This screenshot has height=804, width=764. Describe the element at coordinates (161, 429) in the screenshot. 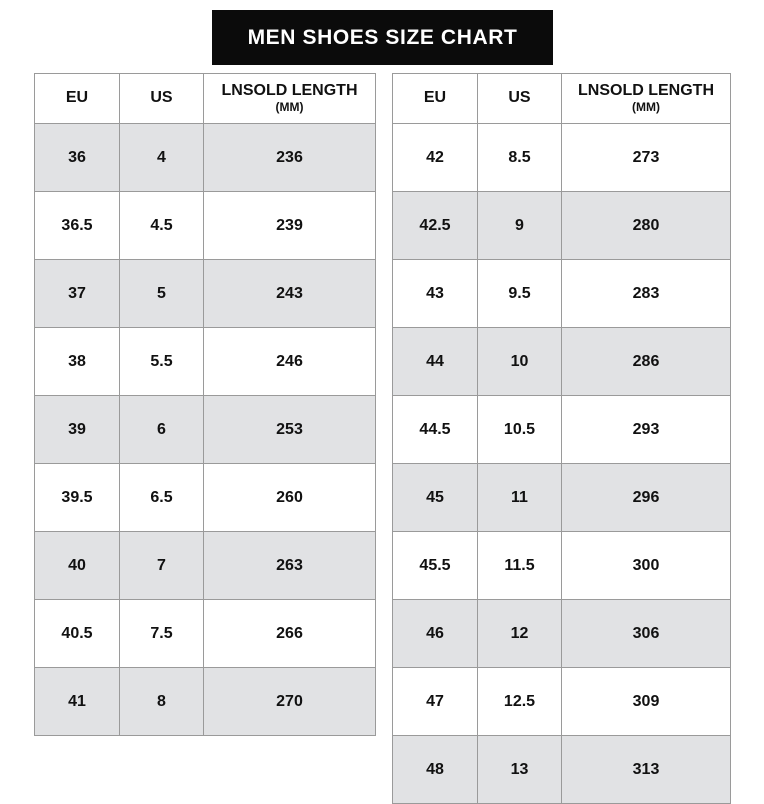

I see `cell-us: 6` at that location.